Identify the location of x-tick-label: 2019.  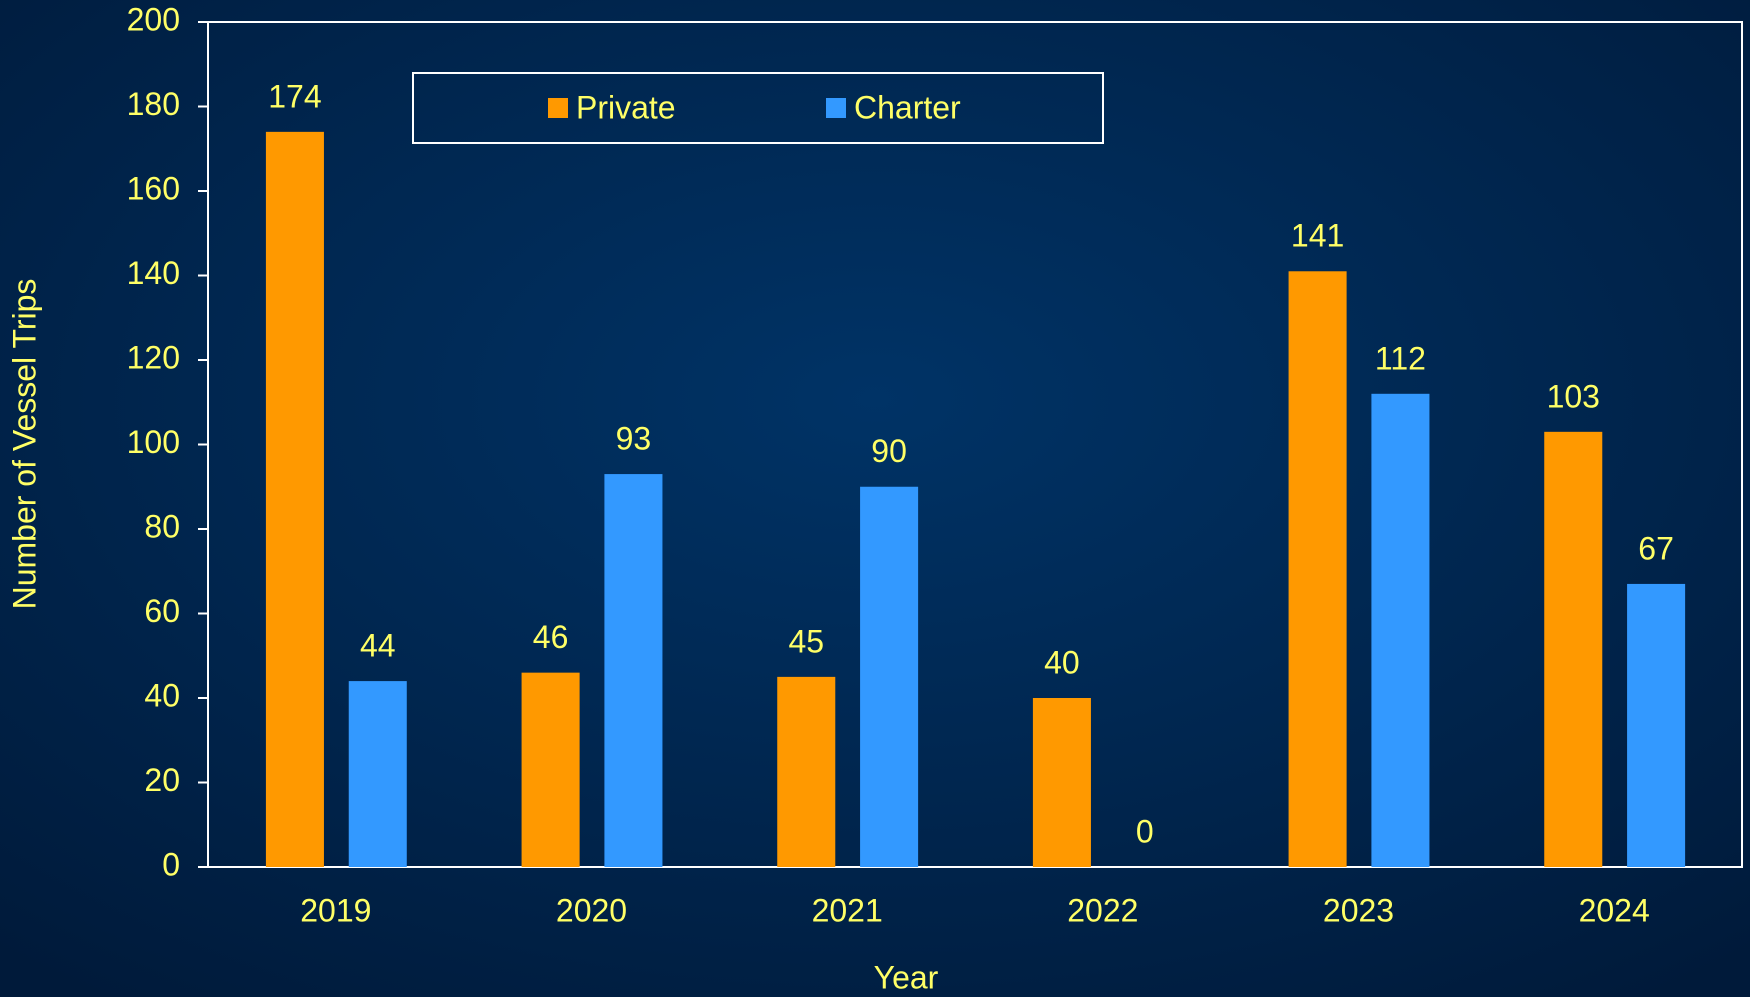
(335, 910).